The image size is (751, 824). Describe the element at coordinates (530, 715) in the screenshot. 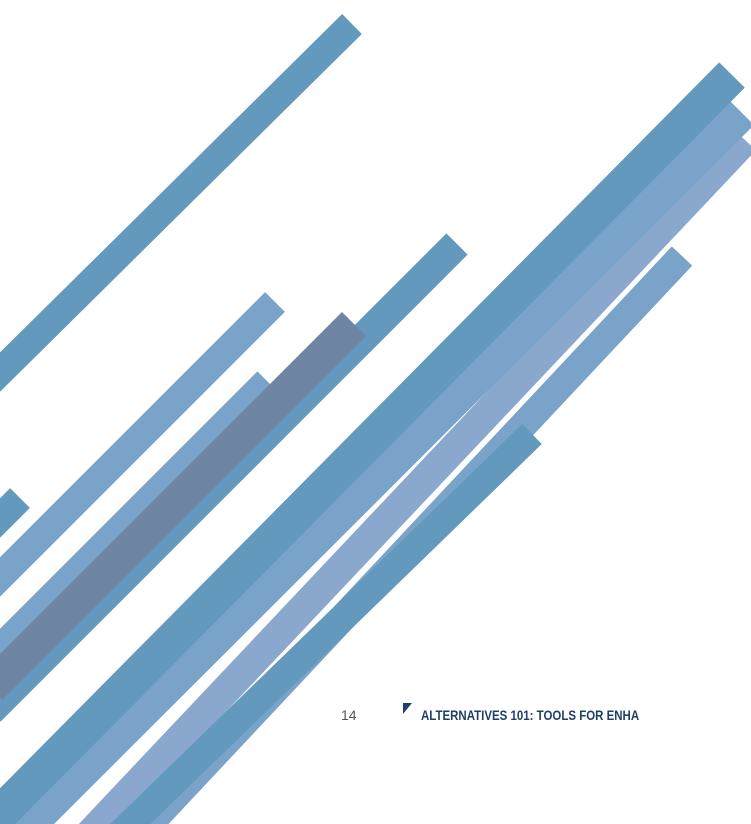

I see `running-title: ALTERNATIVES 101: TOOLS FOR ENHA` at that location.